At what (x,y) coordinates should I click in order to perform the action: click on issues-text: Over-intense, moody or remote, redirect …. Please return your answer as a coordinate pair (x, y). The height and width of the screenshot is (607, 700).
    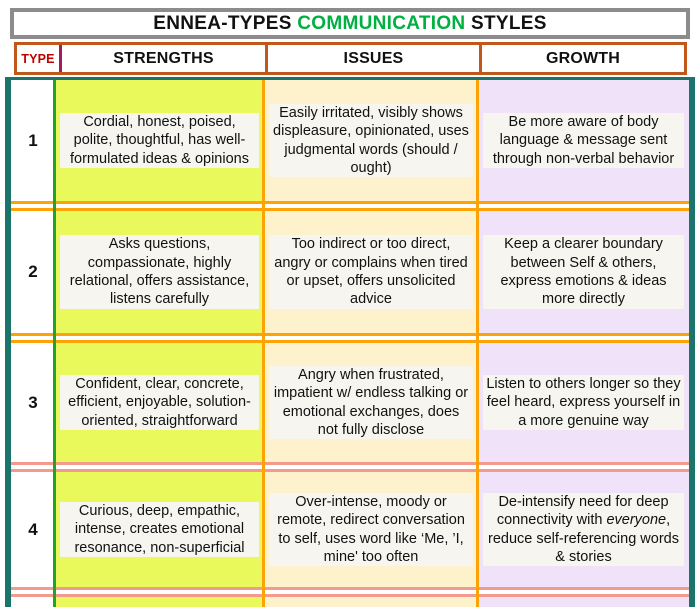
    Looking at the image, I should click on (371, 529).